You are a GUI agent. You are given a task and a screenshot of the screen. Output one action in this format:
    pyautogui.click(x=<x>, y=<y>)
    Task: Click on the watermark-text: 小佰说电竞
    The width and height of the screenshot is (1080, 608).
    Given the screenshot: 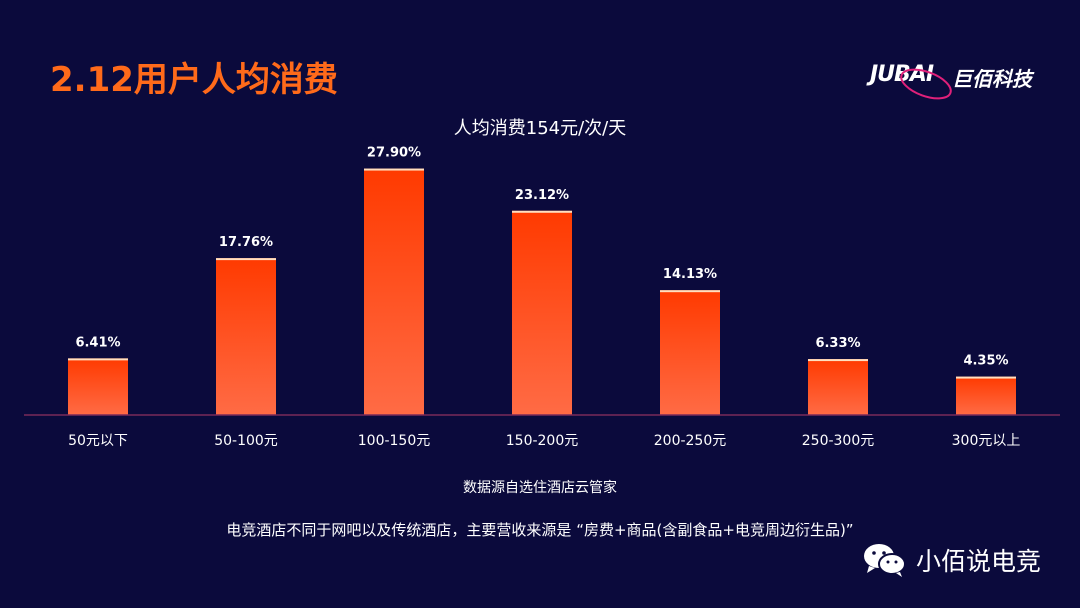 What is the action you would take?
    pyautogui.click(x=979, y=561)
    